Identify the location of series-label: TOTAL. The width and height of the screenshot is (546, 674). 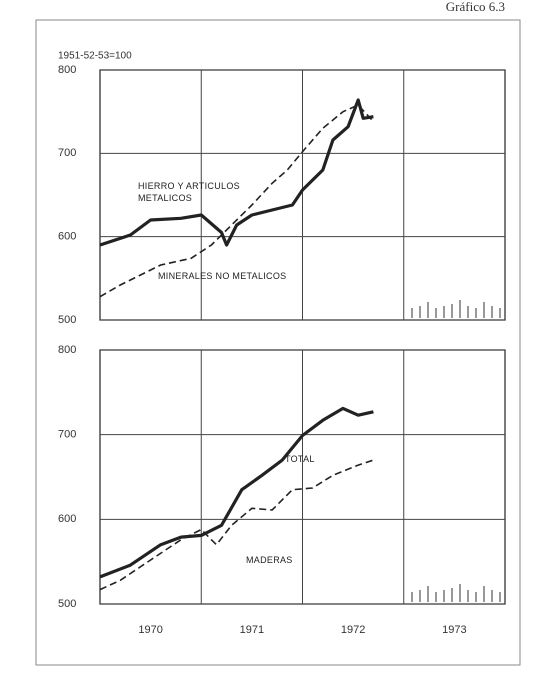
(300, 459).